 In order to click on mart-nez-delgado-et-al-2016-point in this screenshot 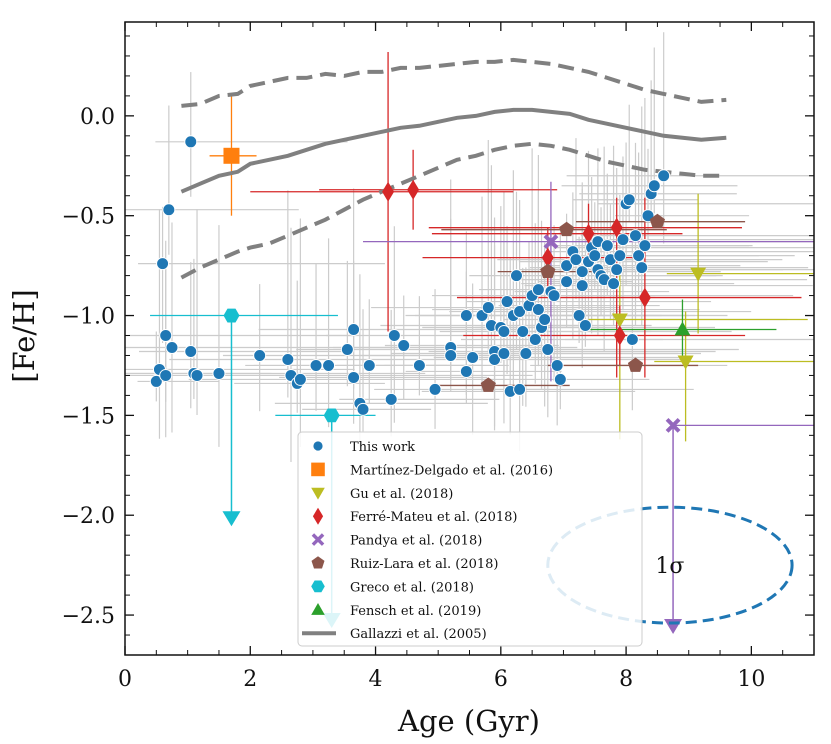, I will do `click(231, 155)`.